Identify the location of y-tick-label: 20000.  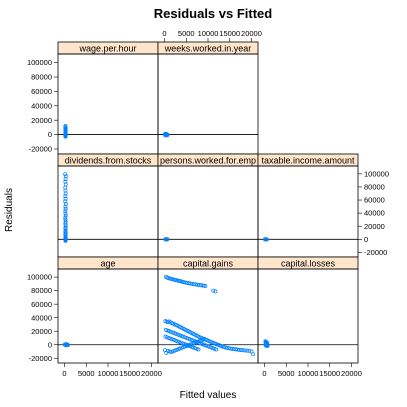
(41, 331).